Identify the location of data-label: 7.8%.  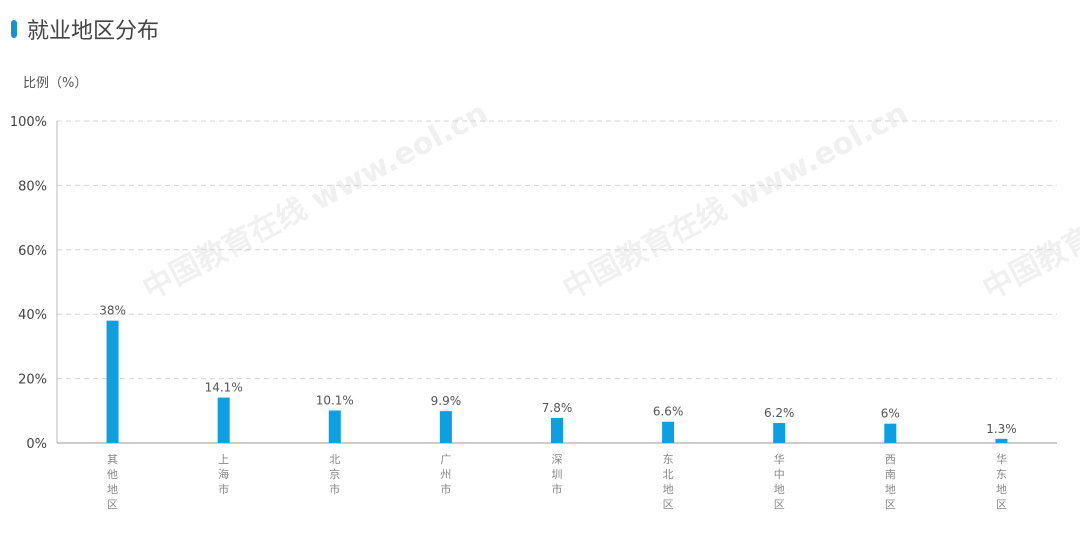
(557, 408).